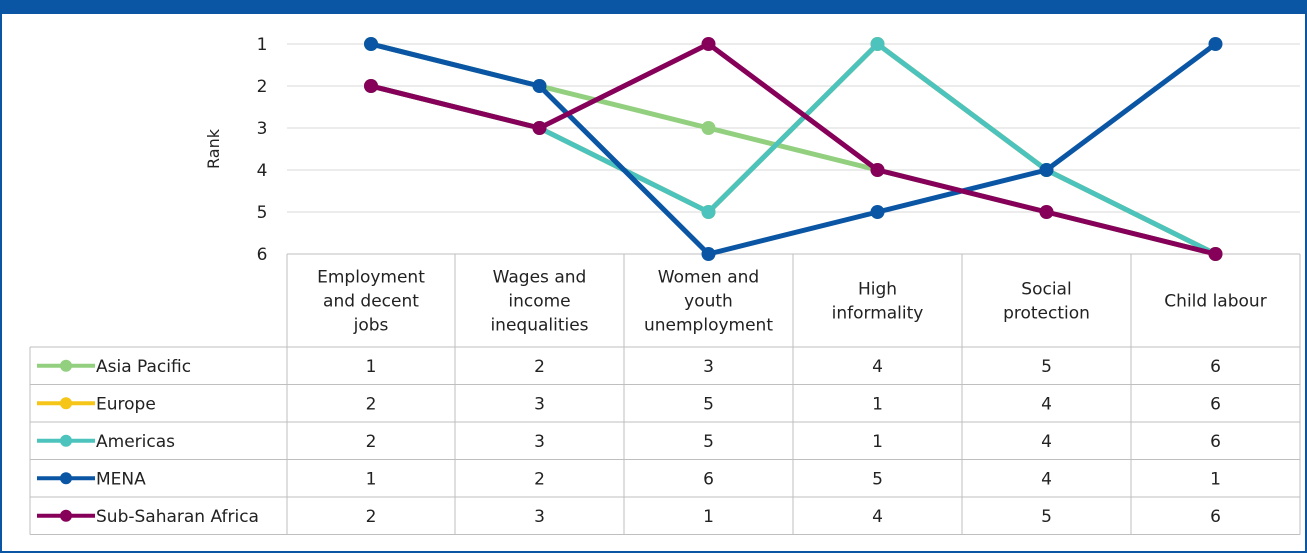 This screenshot has height=553, width=1307. Describe the element at coordinates (653, 7) in the screenshot. I see `title-bar` at that location.